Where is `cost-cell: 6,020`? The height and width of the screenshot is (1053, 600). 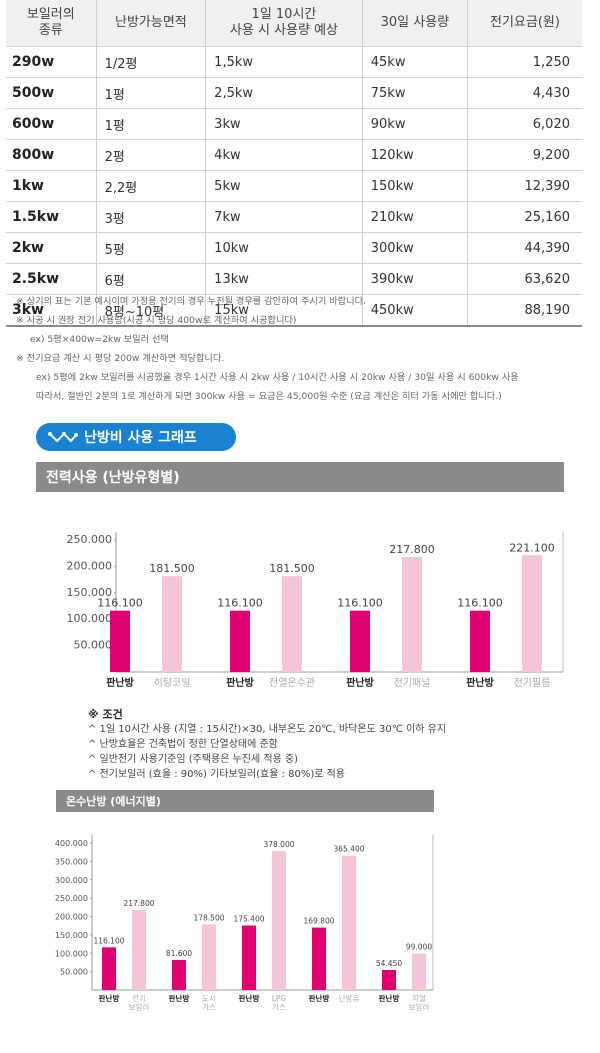
cost-cell: 6,020 is located at coordinates (524, 124).